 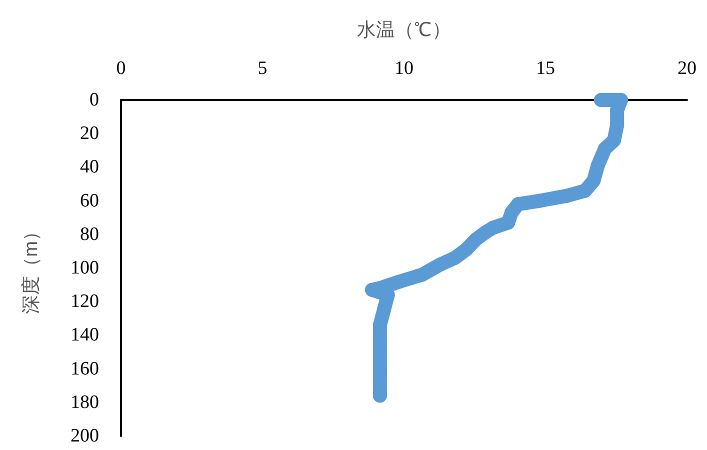 What do you see at coordinates (404, 30) in the screenshot?
I see `x-axis-title: 水温（℃）` at bounding box center [404, 30].